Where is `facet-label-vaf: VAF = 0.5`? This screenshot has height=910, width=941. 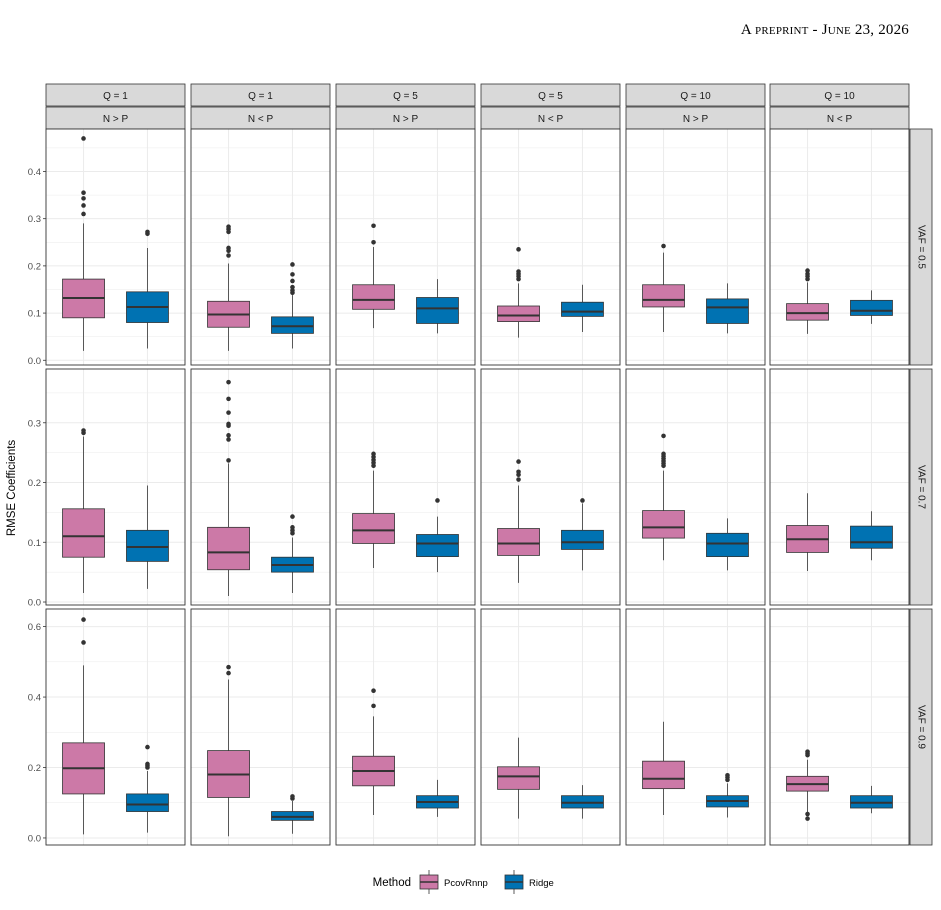
facet-label-vaf: VAF = 0.5 is located at coordinates (920, 247).